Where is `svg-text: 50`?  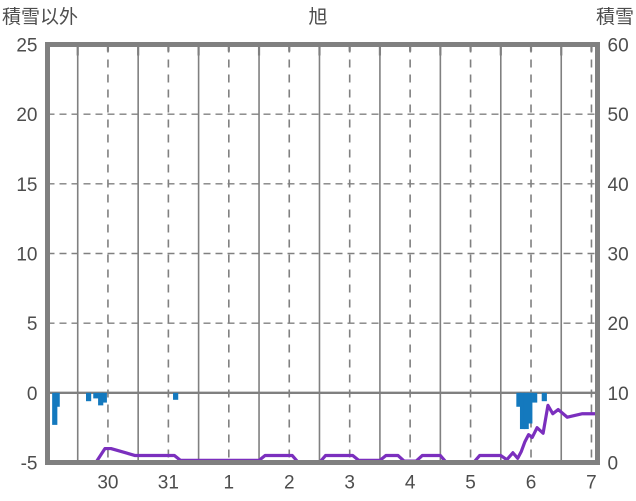 svg-text: 50 is located at coordinates (618, 115).